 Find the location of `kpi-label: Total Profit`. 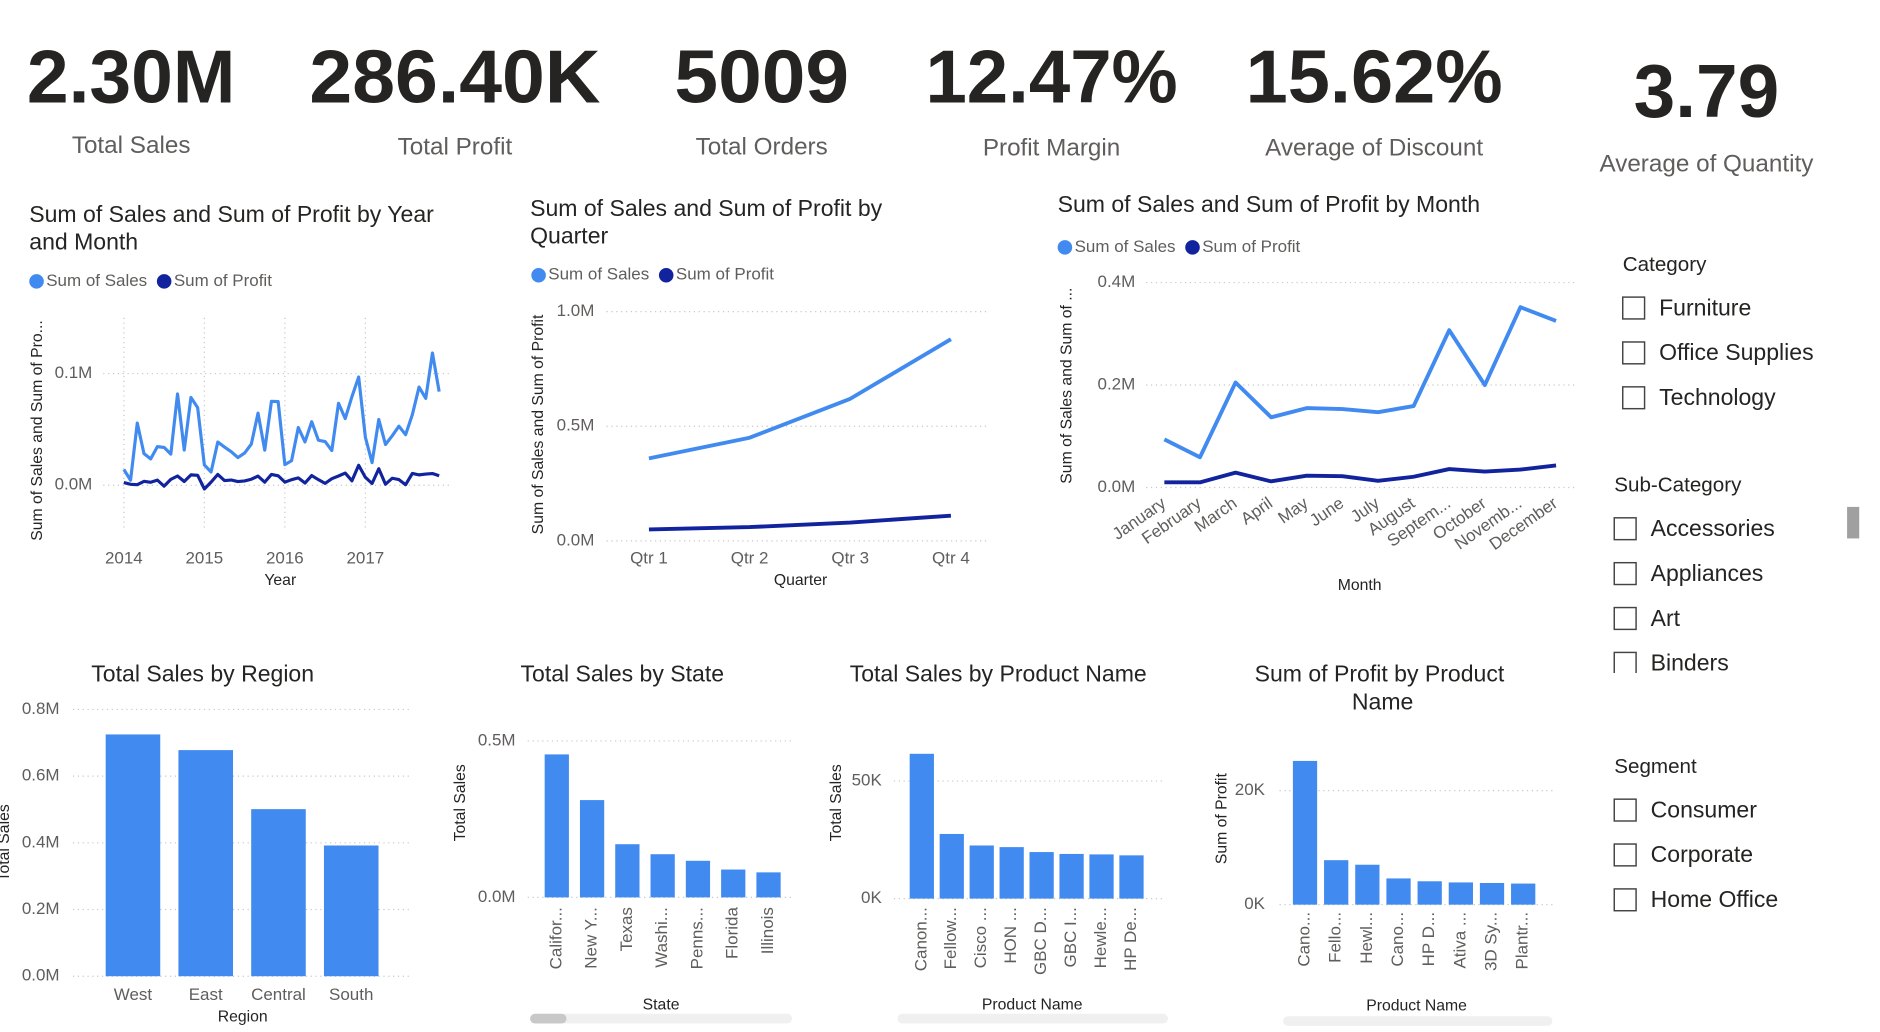

kpi-label: Total Profit is located at coordinates (455, 146).